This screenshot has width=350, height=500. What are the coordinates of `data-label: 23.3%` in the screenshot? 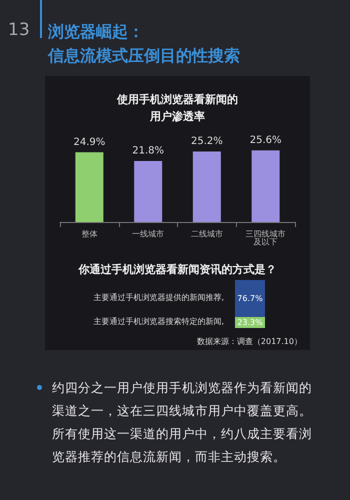 It's located at (250, 322).